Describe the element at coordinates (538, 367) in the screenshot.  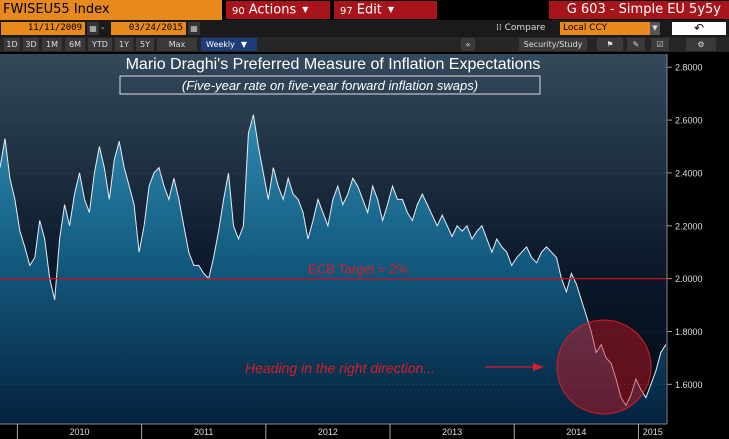
I see `annotation-arrow-head` at that location.